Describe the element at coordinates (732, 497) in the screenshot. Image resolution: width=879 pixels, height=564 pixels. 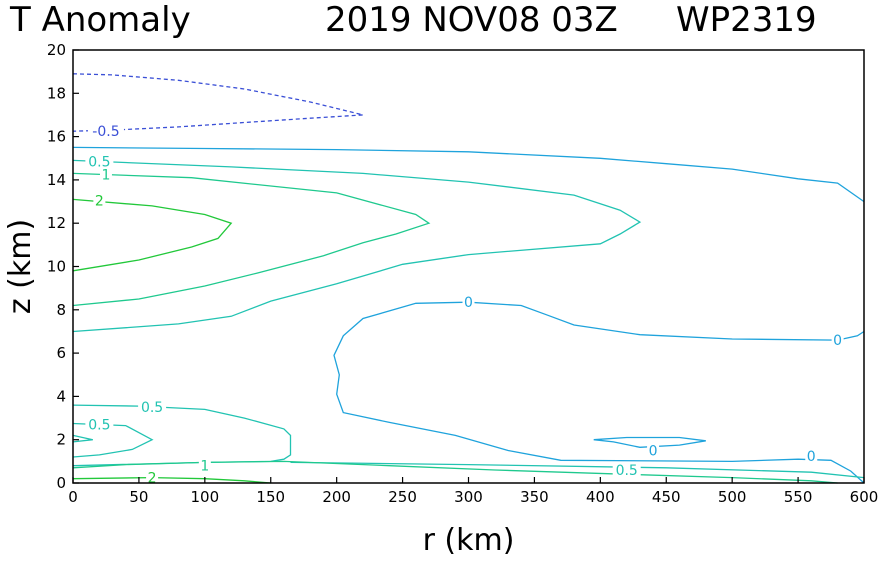
I see `x-tick-label: 500` at that location.